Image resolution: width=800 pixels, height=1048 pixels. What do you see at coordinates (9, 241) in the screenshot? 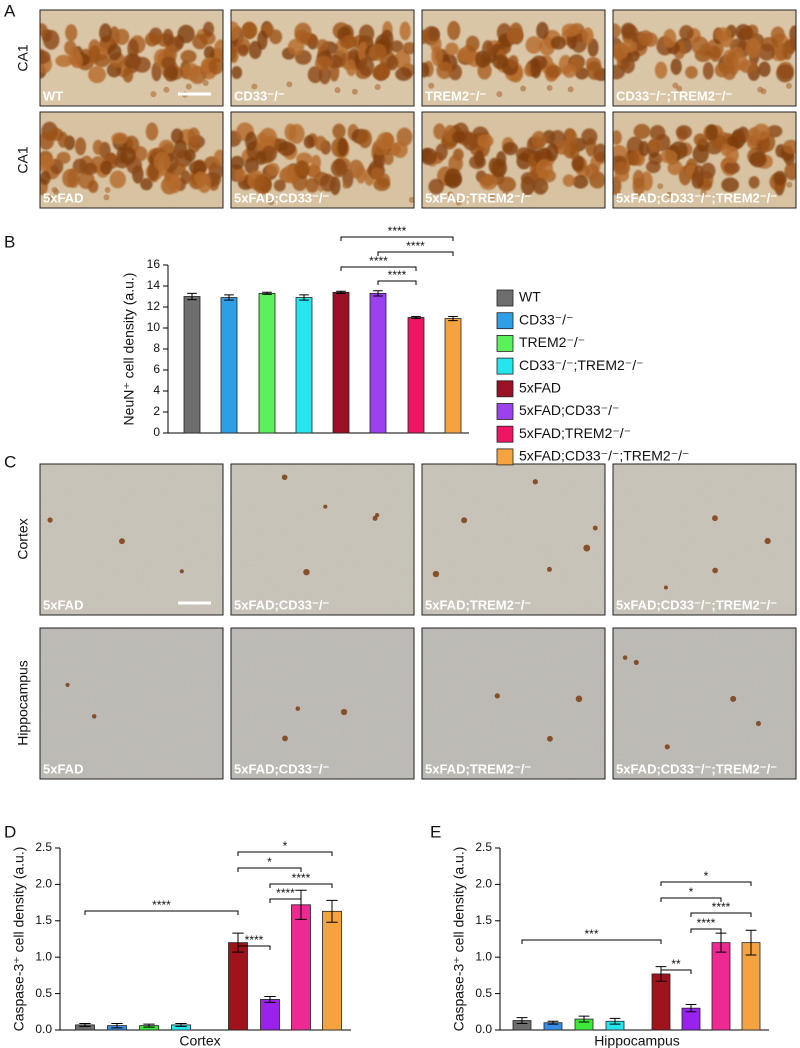
I see `panel-label: B` at bounding box center [9, 241].